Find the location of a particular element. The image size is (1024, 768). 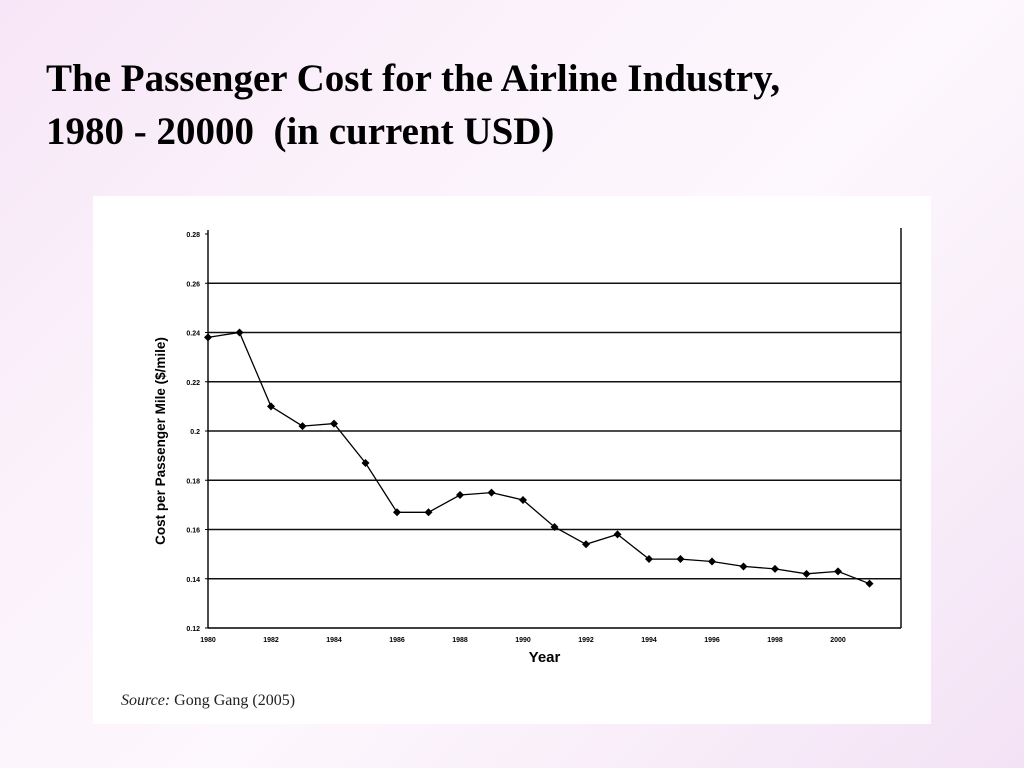

y-tick-label: 0.24 is located at coordinates (193, 334).